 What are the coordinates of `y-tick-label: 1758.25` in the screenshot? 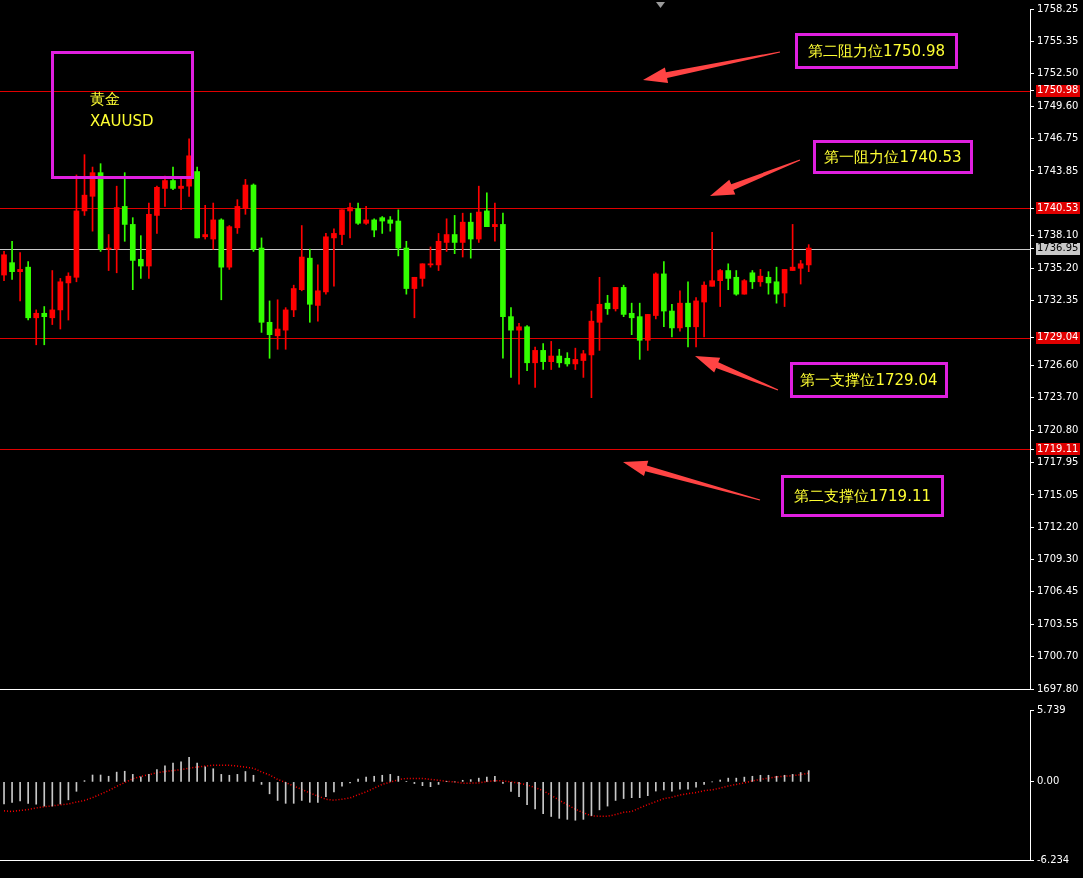 It's located at (1058, 8).